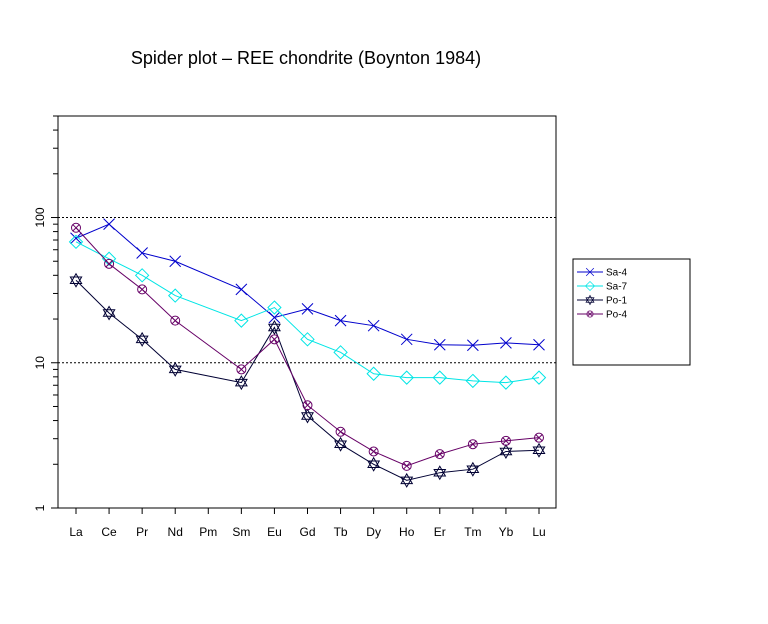 The height and width of the screenshot is (624, 768). I want to click on point-sa-4-lu, so click(539, 344).